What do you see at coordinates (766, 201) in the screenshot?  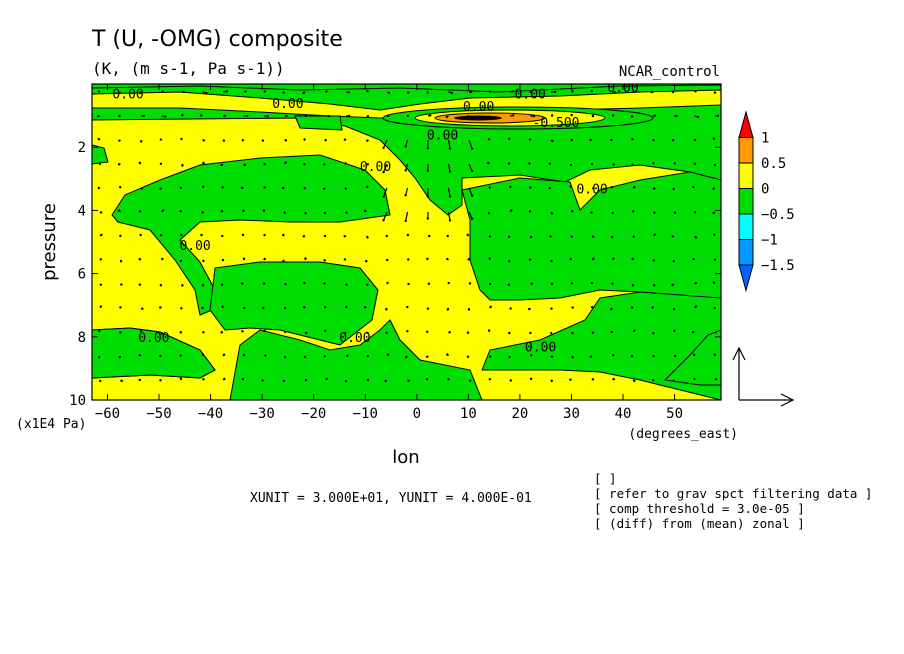 I see `colorbar: 1 0.5 0 −0.5 −1 −1.5` at bounding box center [766, 201].